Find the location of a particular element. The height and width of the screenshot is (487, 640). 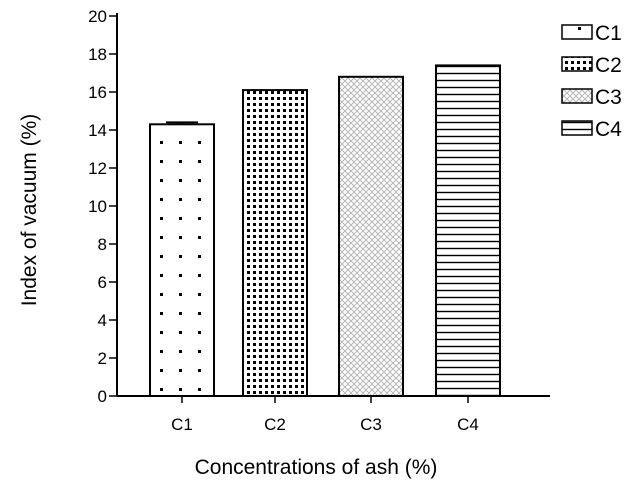

y-tick-label: 8 is located at coordinates (102, 244).